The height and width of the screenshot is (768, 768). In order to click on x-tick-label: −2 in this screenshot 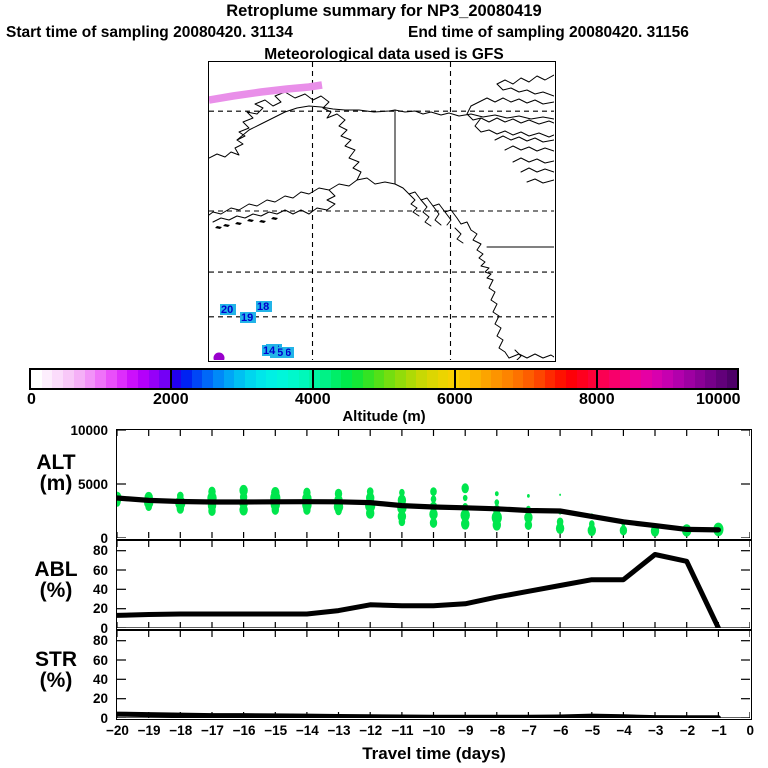, I will do `click(687, 730)`.